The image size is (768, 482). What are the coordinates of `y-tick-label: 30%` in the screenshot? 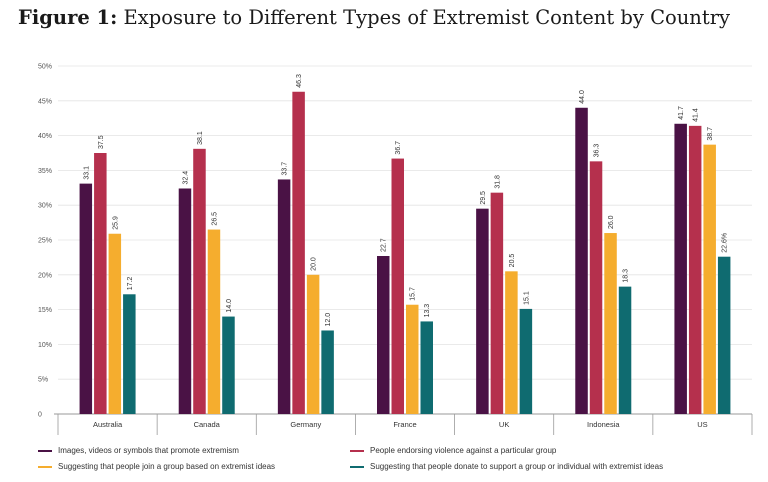 It's located at (45, 206).